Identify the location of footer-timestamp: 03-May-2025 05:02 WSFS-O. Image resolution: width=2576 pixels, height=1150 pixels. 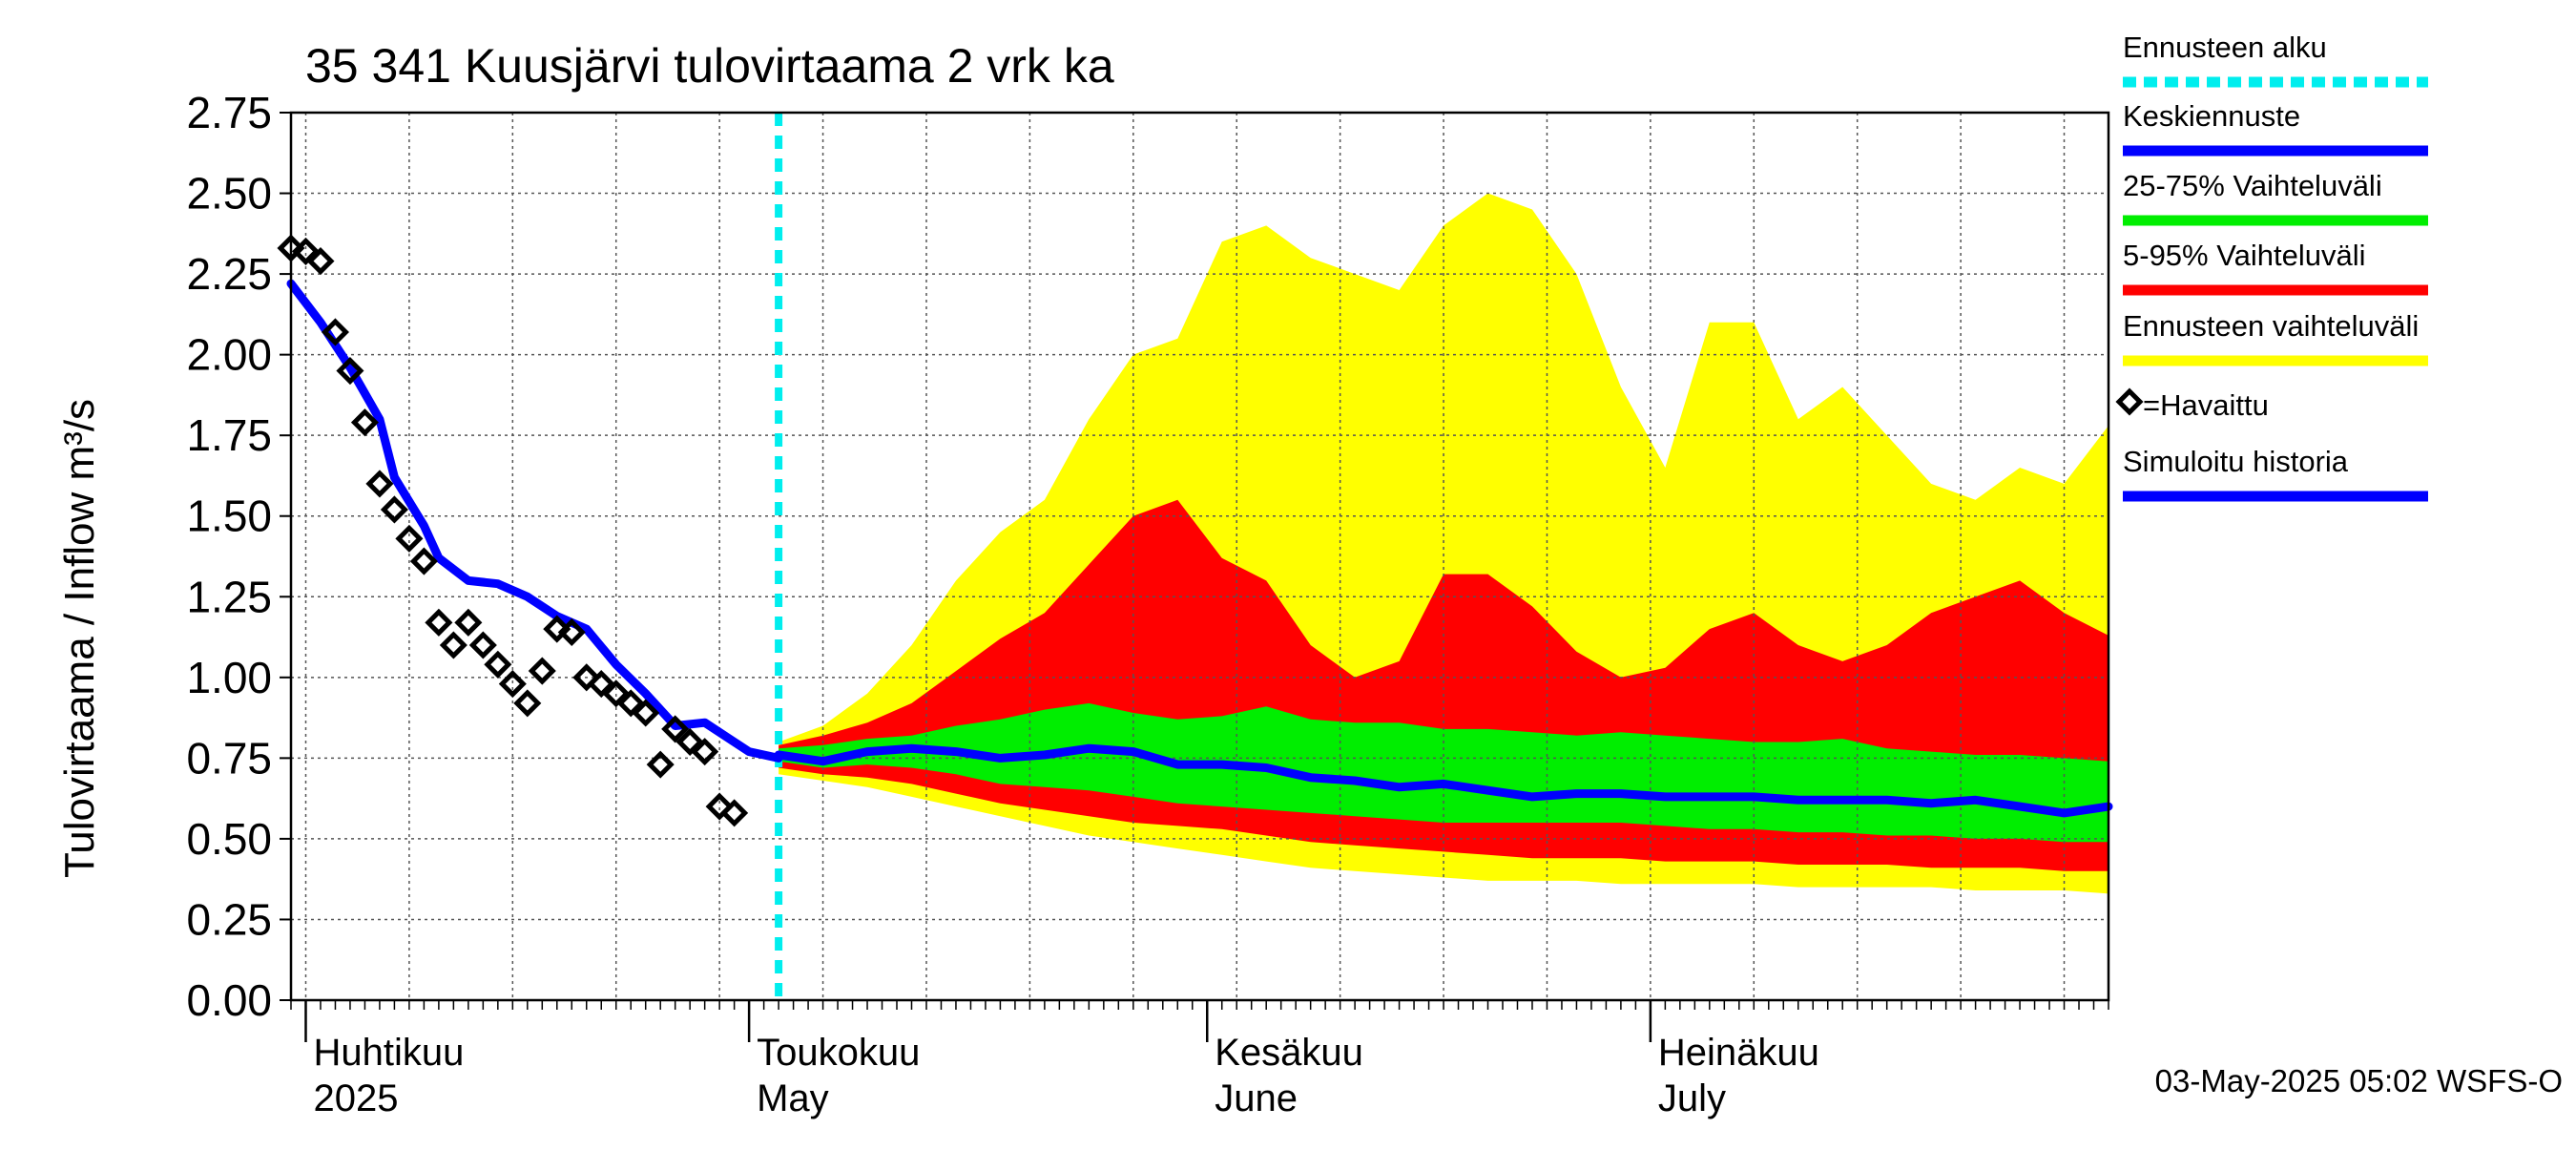
(2359, 1080).